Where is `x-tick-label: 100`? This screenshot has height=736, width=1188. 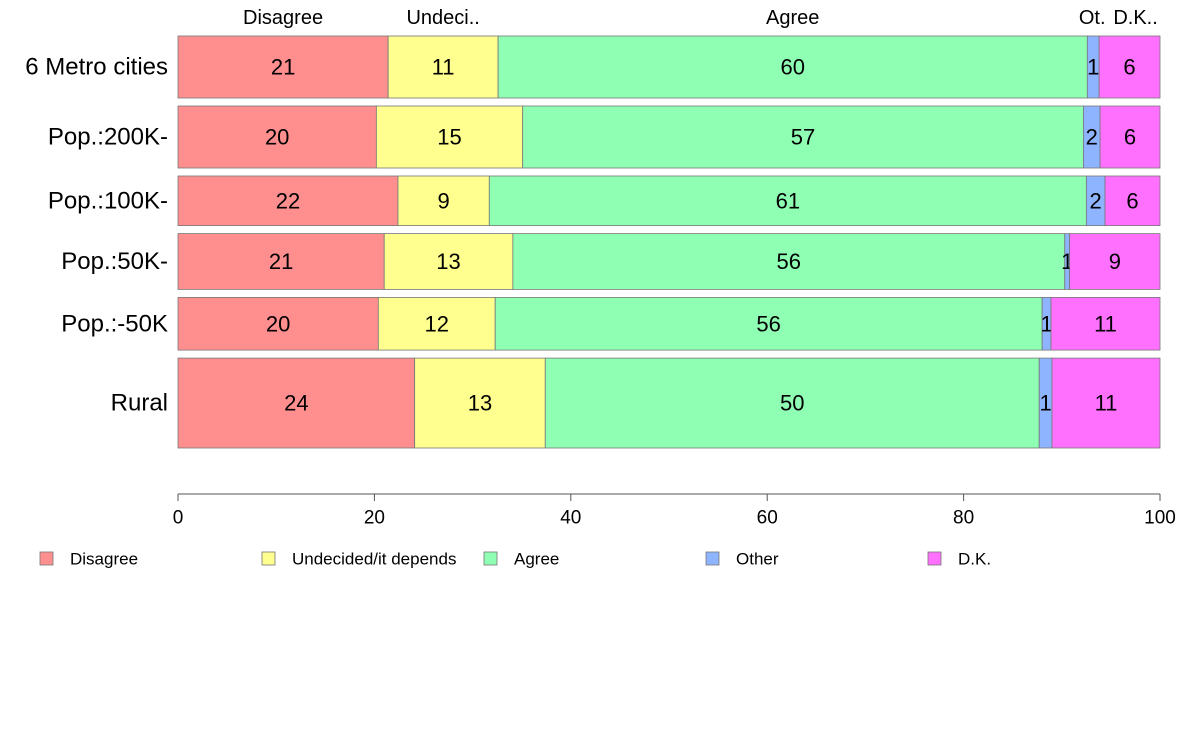 x-tick-label: 100 is located at coordinates (1160, 518).